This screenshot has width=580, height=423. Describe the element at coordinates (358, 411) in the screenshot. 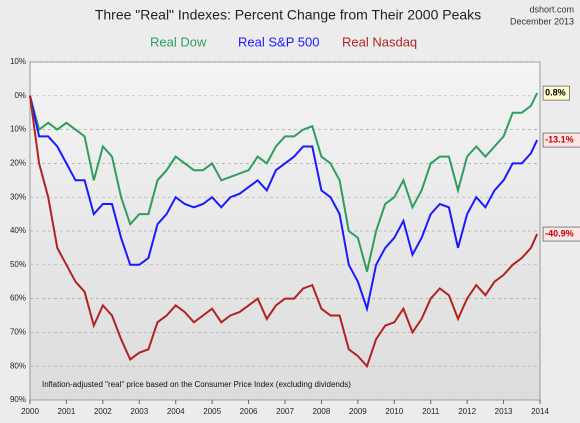

I see `x-tick-label: 2009` at that location.